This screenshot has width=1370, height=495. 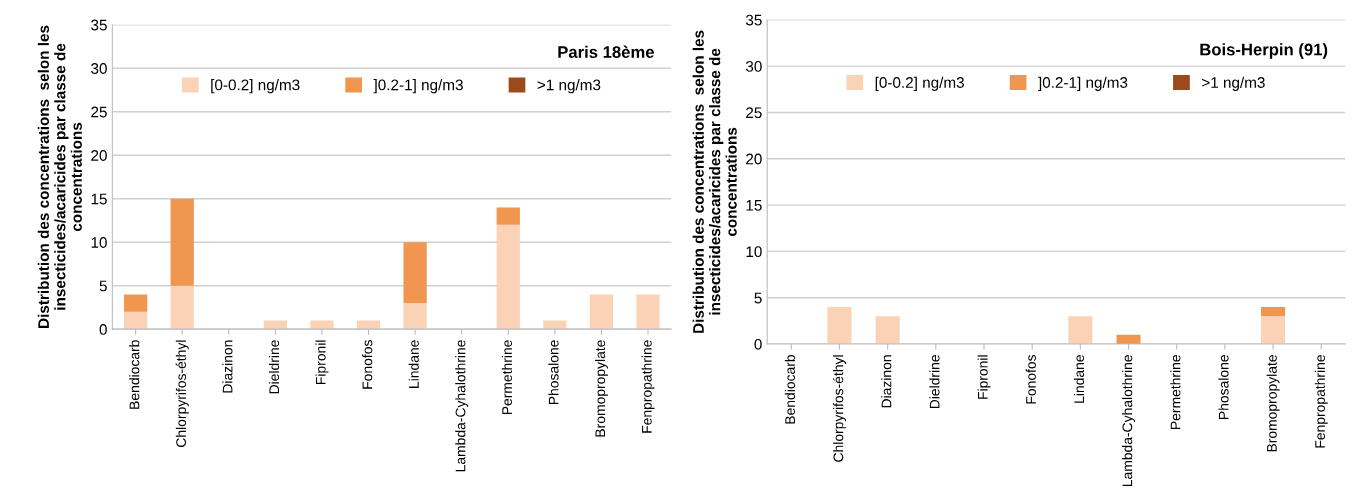 What do you see at coordinates (606, 51) in the screenshot?
I see `text: Paris 18ème` at bounding box center [606, 51].